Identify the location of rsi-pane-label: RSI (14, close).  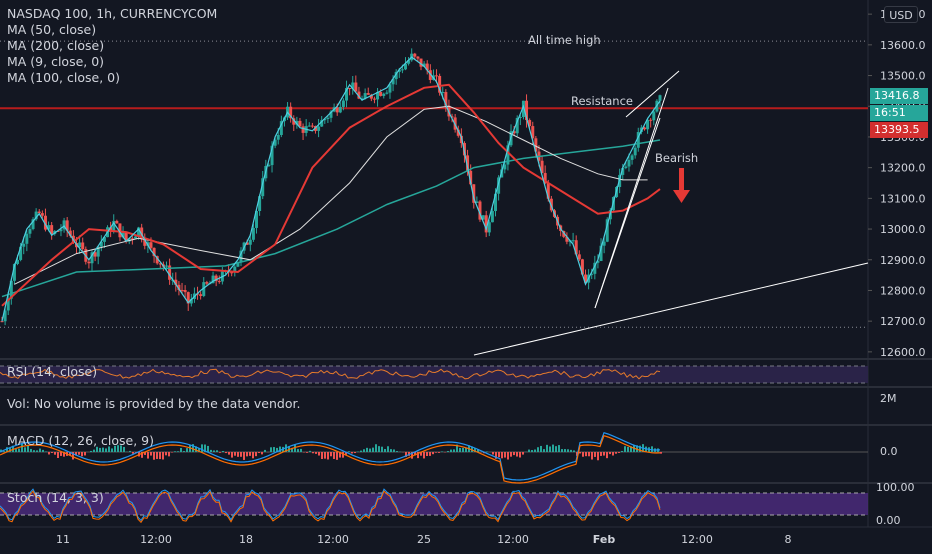
(52, 372).